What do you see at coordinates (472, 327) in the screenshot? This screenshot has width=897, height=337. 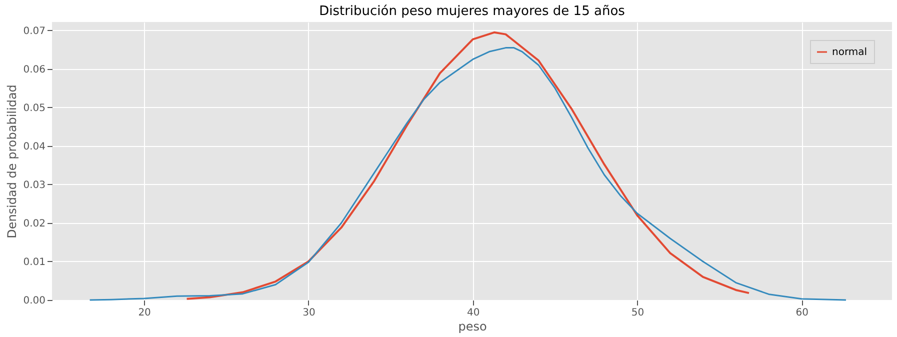 I see `x-axis-title: peso` at bounding box center [472, 327].